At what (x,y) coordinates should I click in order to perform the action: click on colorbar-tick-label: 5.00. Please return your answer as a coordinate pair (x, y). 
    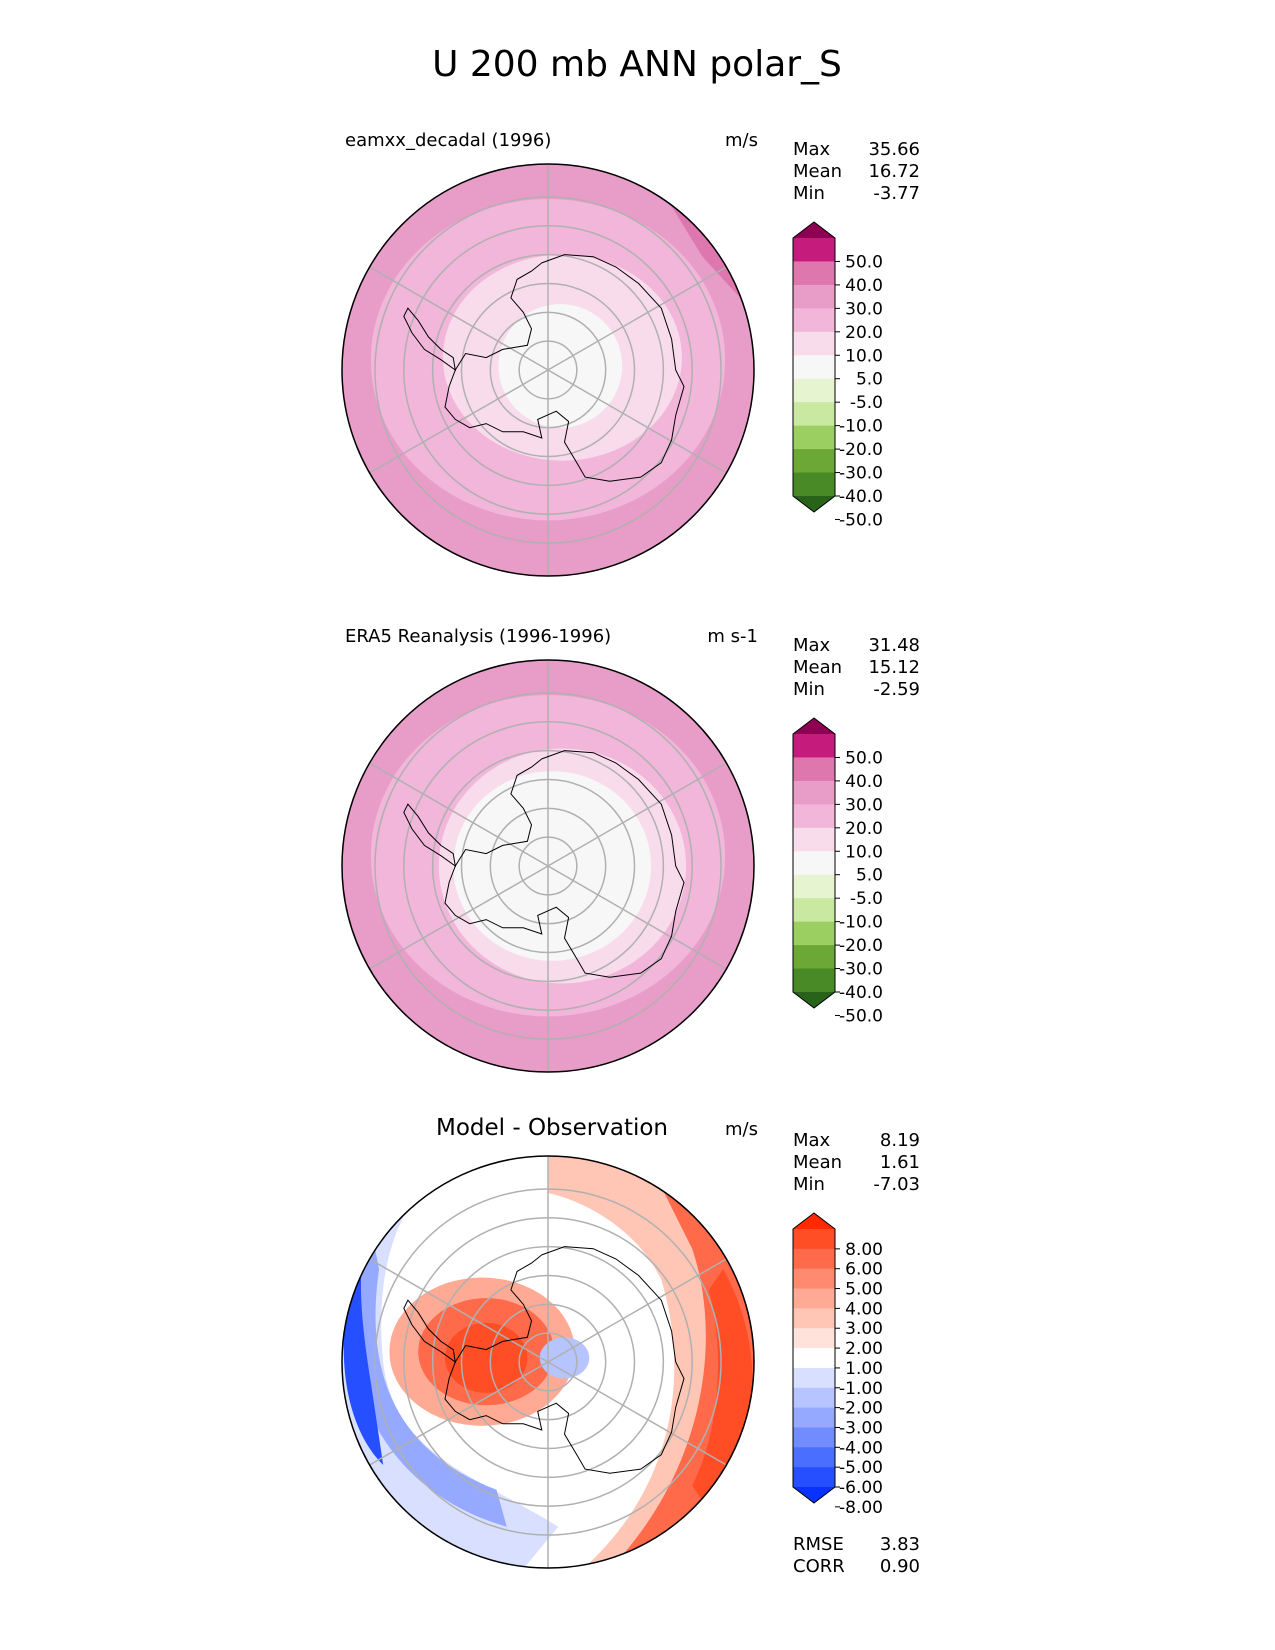
    Looking at the image, I should click on (864, 1290).